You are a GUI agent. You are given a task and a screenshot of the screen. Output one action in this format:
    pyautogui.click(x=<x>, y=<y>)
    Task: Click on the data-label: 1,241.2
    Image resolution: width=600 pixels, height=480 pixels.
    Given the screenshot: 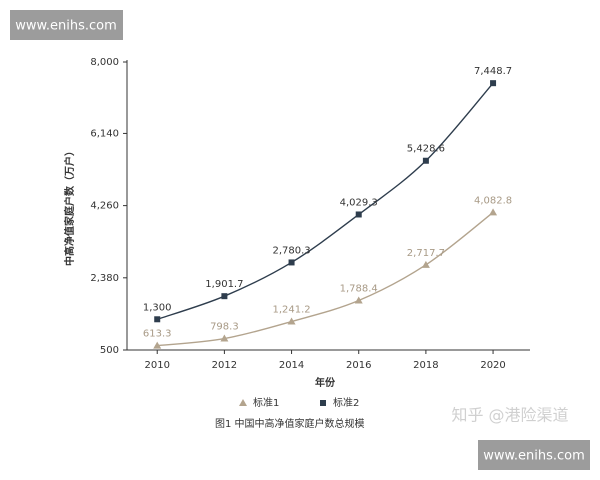 What is the action you would take?
    pyautogui.click(x=291, y=310)
    